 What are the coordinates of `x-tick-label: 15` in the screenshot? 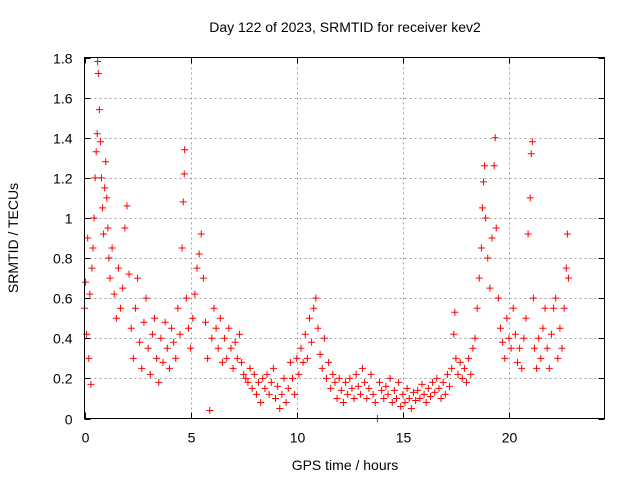 It's located at (404, 438).